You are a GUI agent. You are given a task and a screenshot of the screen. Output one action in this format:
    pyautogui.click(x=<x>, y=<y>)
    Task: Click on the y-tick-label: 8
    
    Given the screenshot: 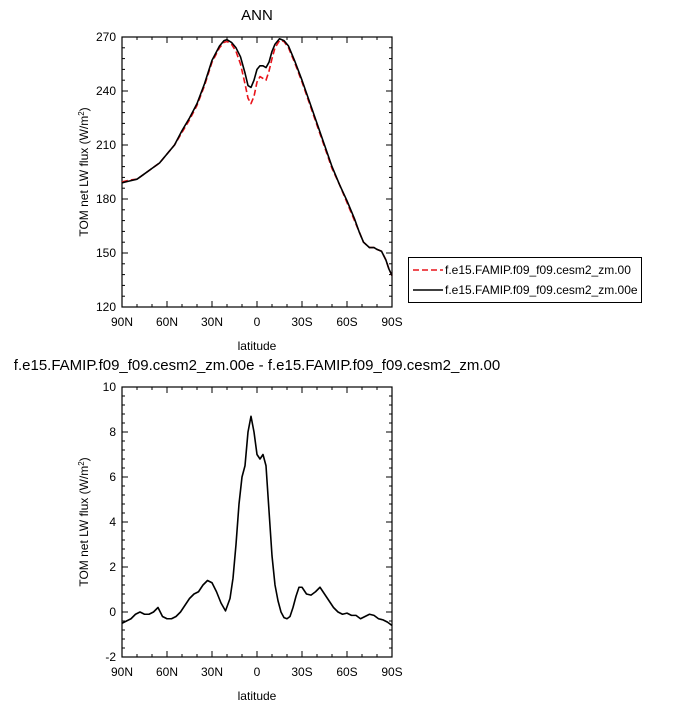 What is the action you would take?
    pyautogui.click(x=112, y=432)
    